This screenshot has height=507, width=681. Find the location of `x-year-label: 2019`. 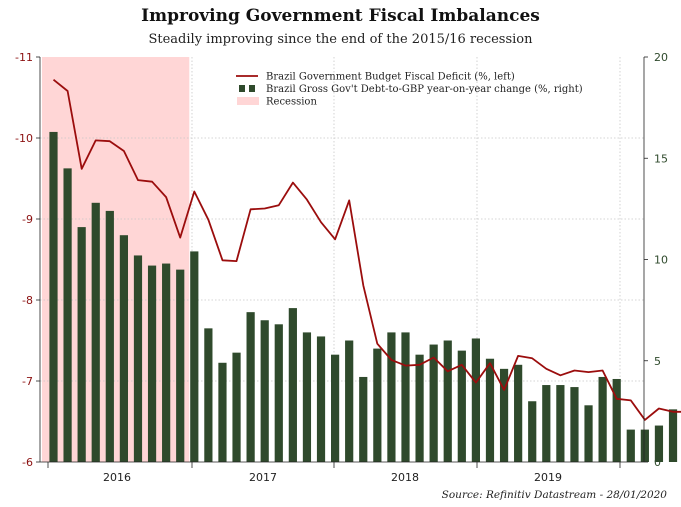

x-year-label: 2019 is located at coordinates (548, 477).